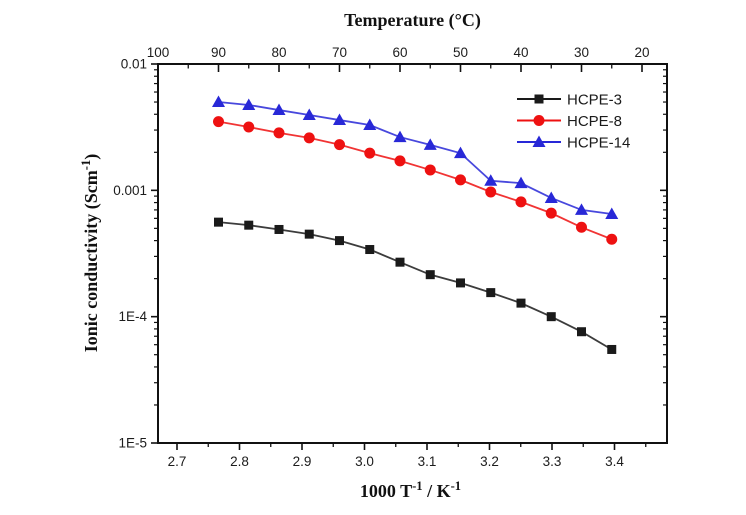 This screenshot has width=746, height=515. What do you see at coordinates (598, 143) in the screenshot?
I see `legend-label: HCPE-14` at bounding box center [598, 143].